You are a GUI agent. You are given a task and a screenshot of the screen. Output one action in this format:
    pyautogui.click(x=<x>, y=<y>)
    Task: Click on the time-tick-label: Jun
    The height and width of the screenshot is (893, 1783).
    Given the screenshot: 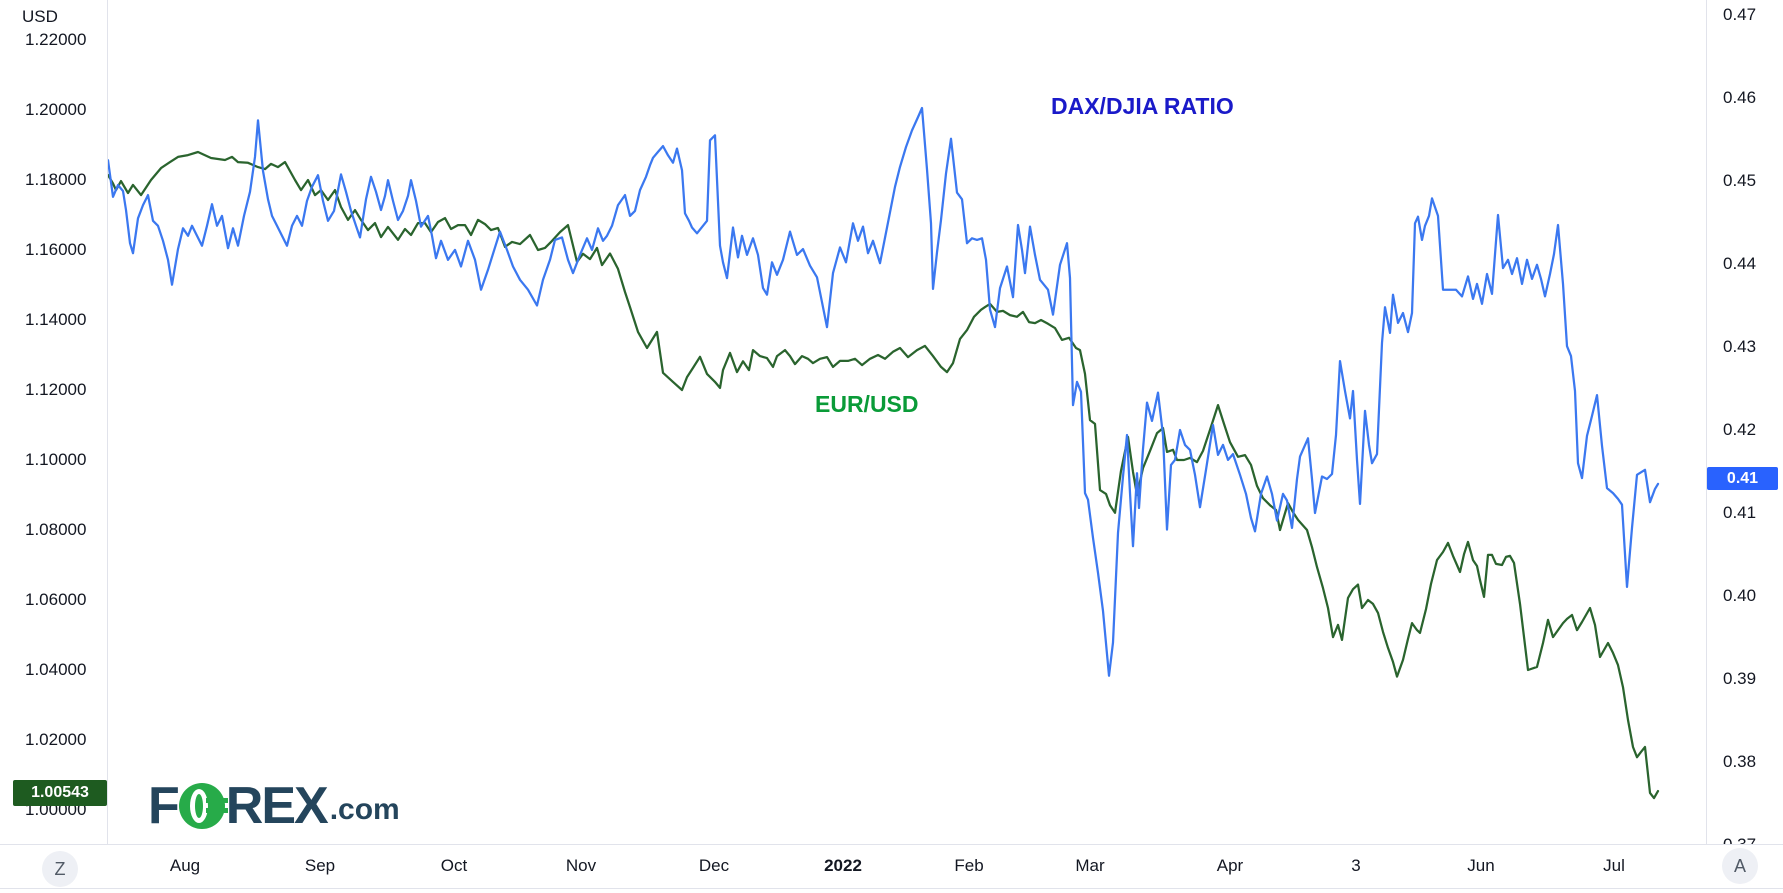 What is the action you would take?
    pyautogui.click(x=1481, y=865)
    